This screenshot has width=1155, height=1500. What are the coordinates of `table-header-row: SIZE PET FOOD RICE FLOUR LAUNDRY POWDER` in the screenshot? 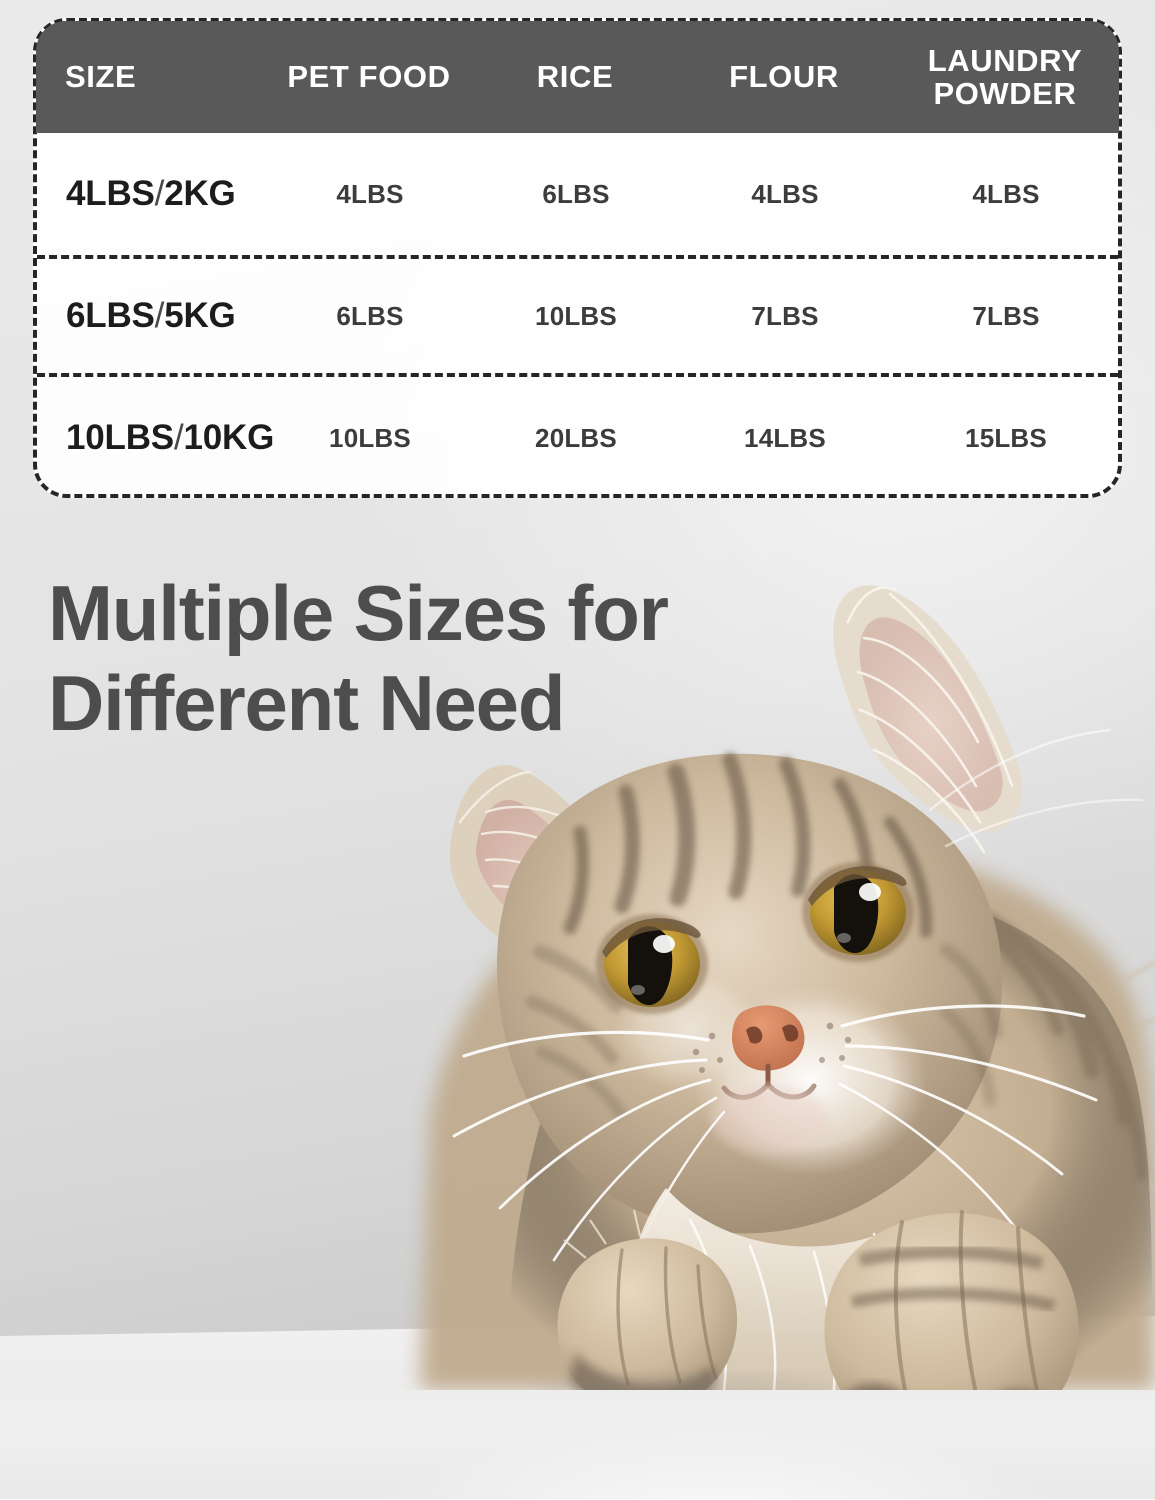 It's located at (577, 77).